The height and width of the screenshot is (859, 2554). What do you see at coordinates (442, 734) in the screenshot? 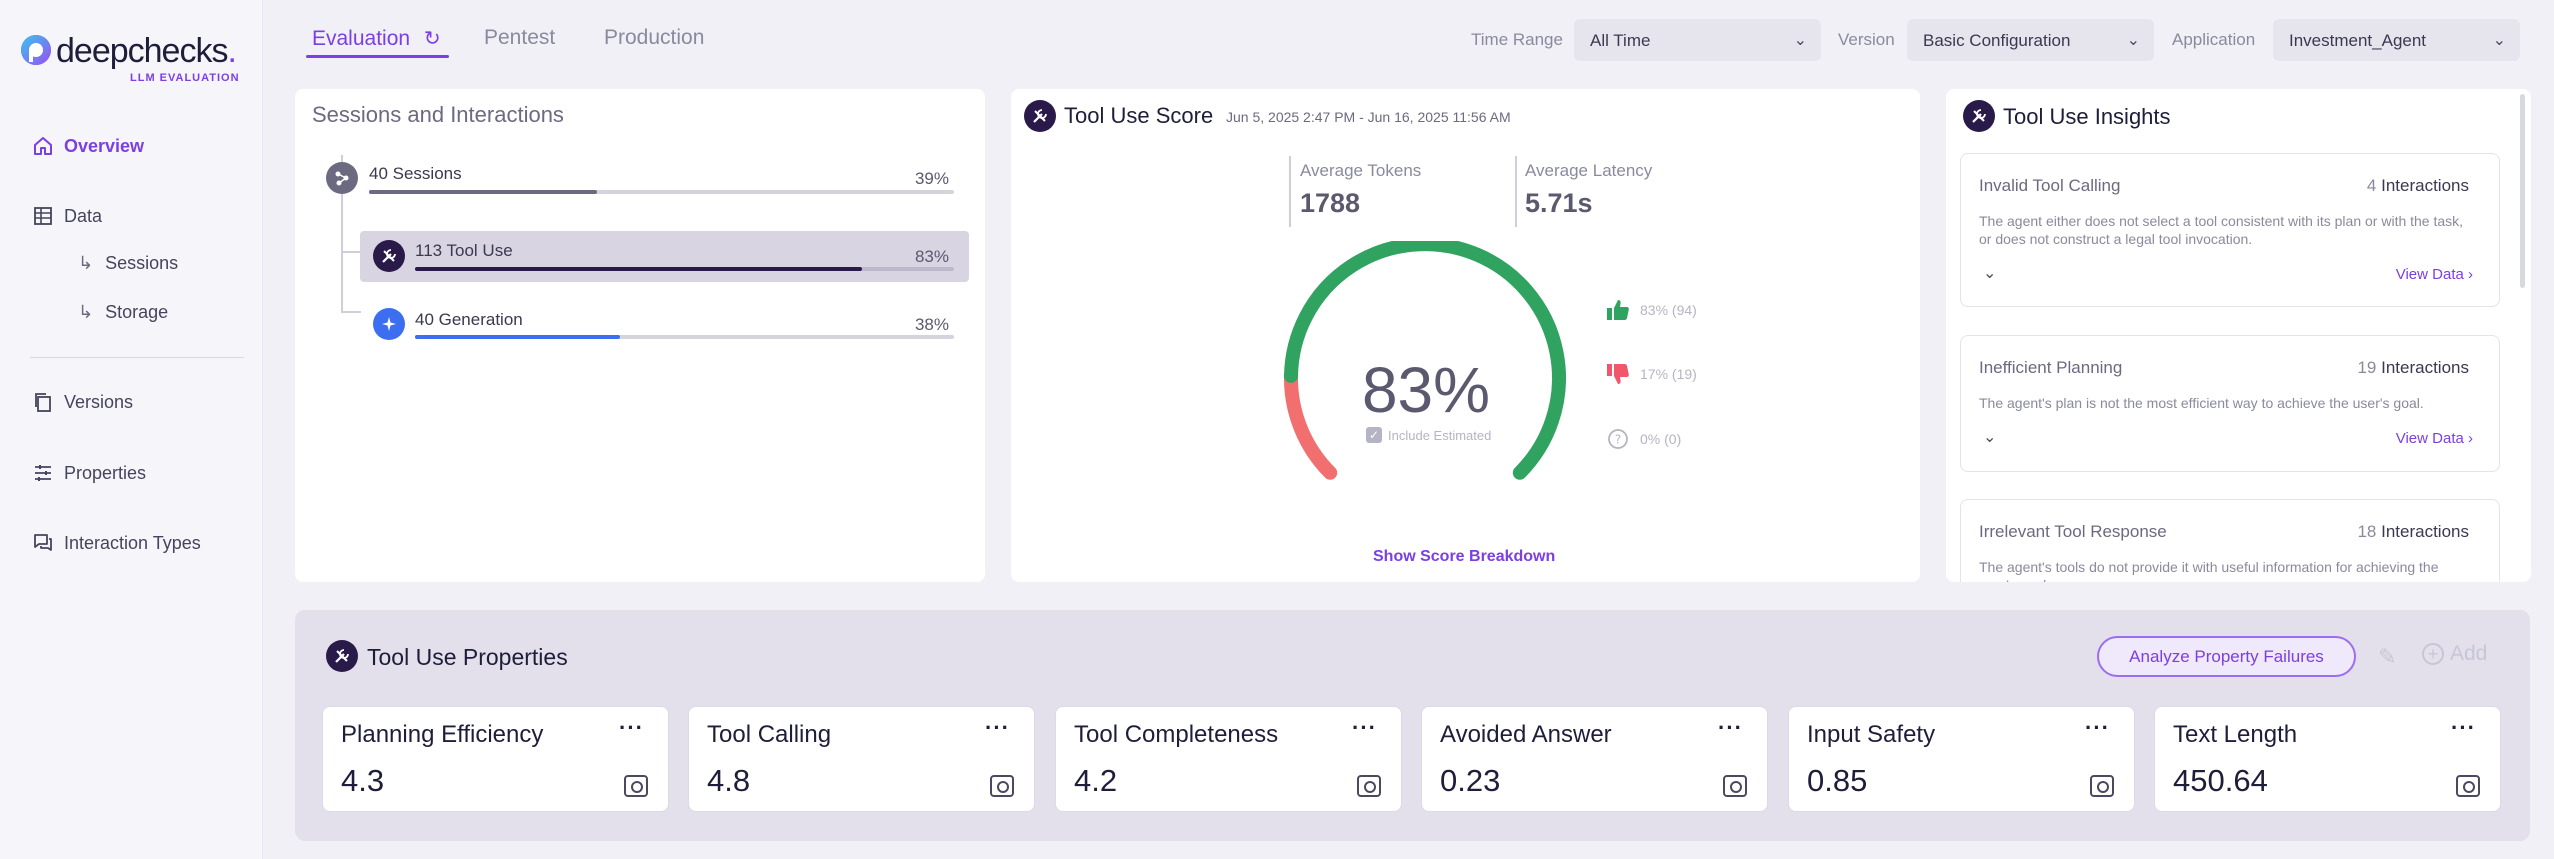
I see `property-name: Planning Efficiency` at bounding box center [442, 734].